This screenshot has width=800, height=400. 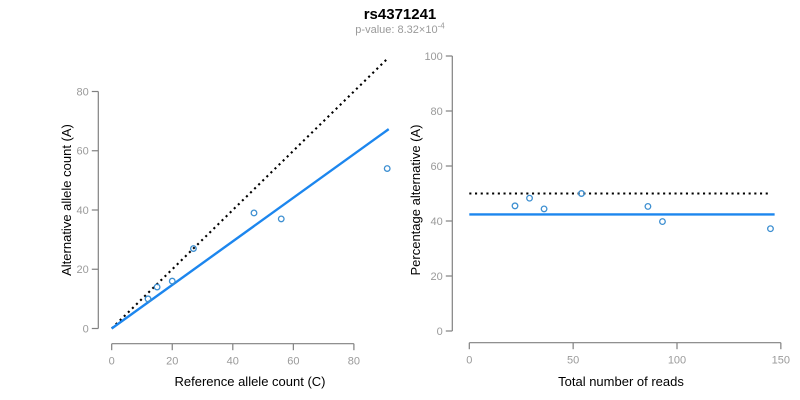 I want to click on x-tick-label: 20, so click(x=172, y=362).